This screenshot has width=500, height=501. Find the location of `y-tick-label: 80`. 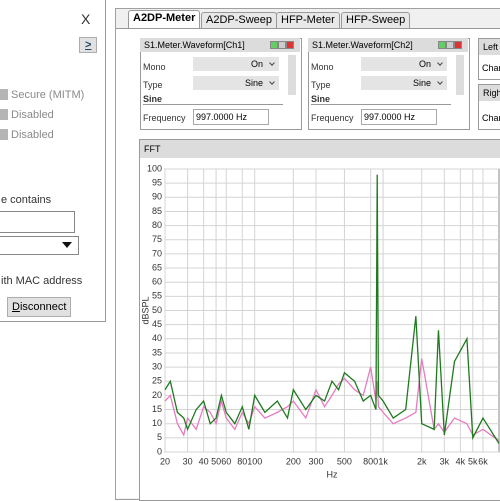

y-tick-label: 80 is located at coordinates (157, 225).